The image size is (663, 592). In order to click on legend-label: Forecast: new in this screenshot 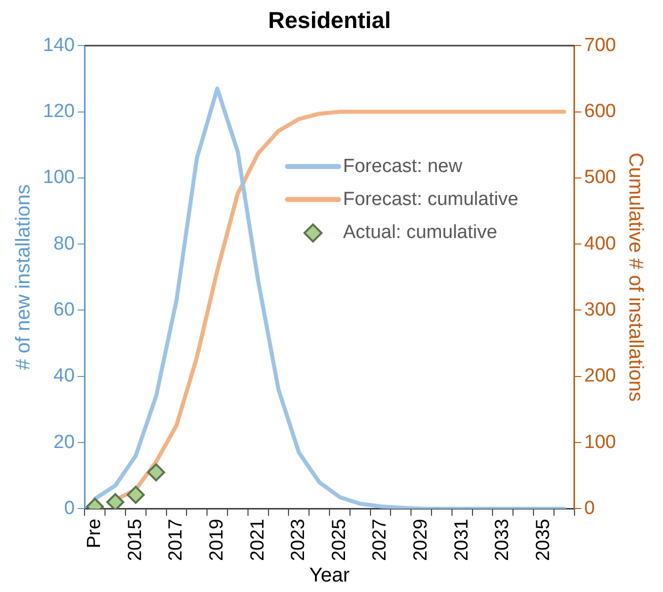, I will do `click(402, 167)`.